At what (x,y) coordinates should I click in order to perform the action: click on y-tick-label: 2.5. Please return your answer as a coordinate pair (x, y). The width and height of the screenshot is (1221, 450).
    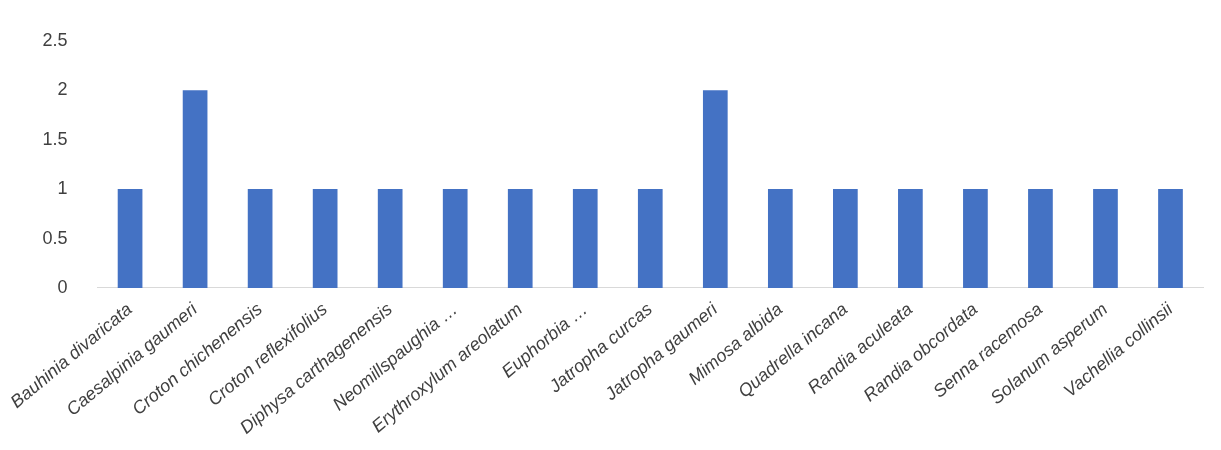
    Looking at the image, I should click on (55, 39).